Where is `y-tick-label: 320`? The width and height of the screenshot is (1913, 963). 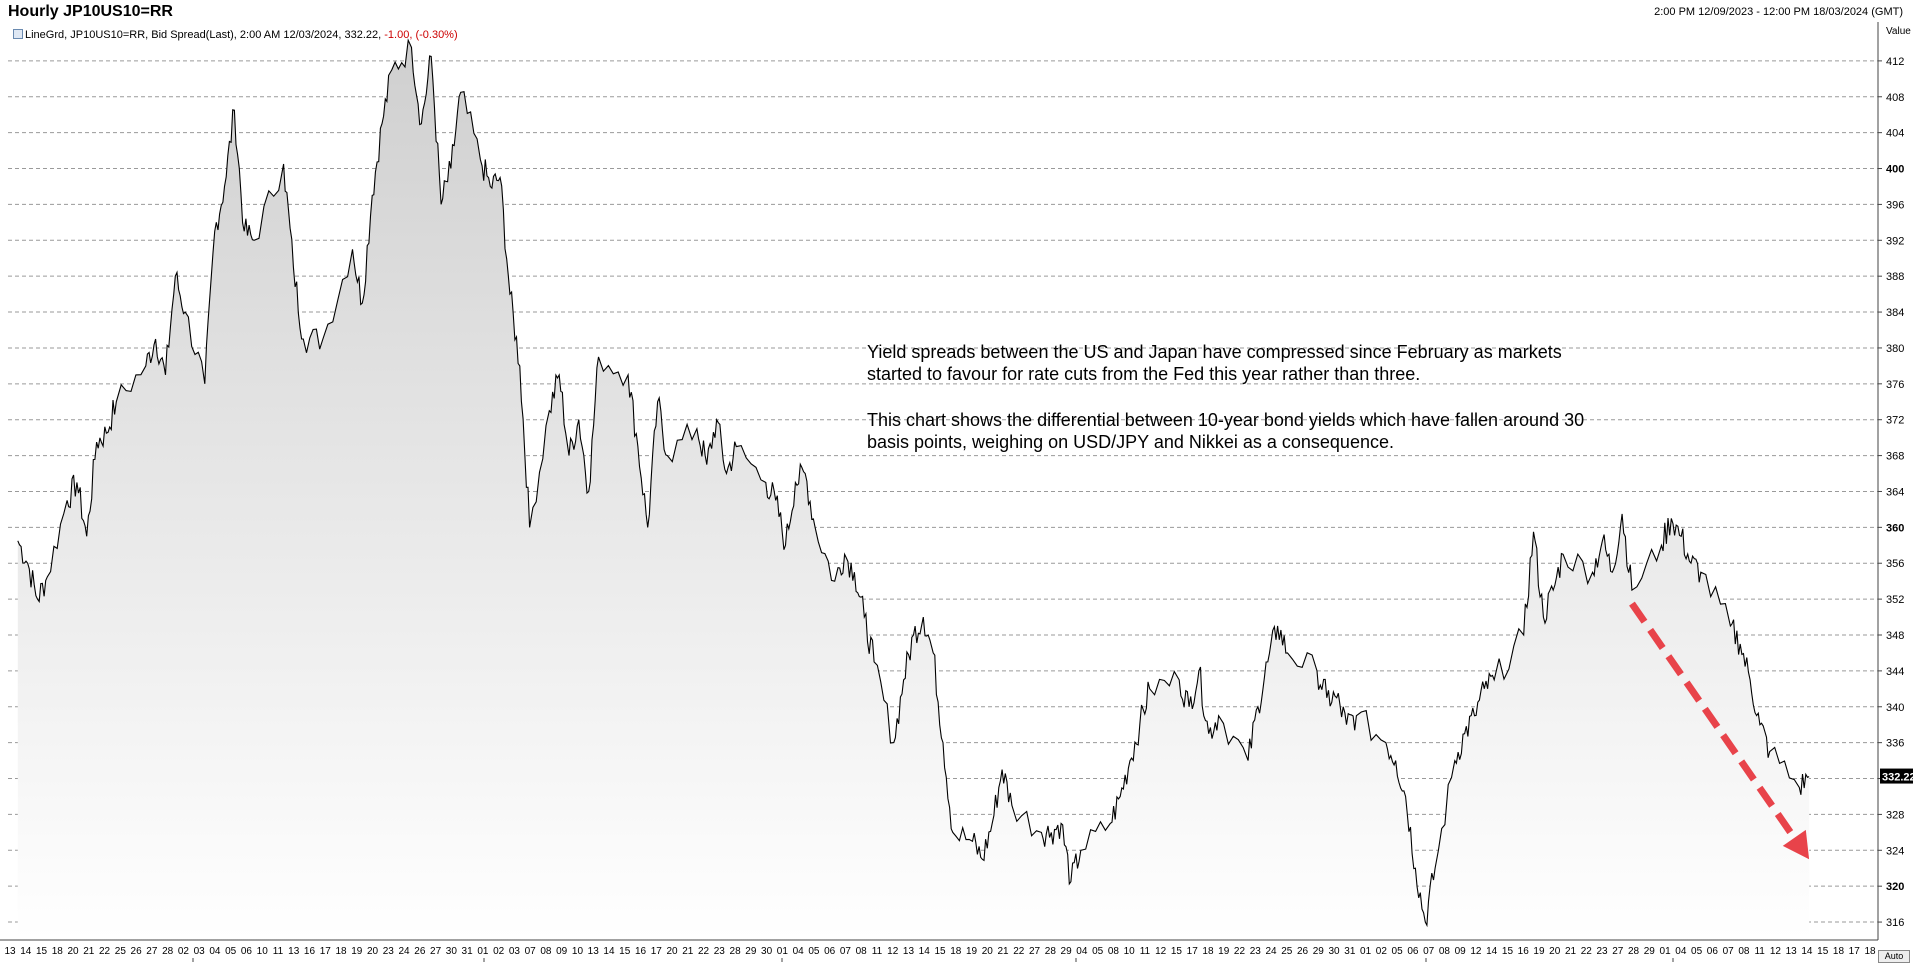 y-tick-label: 320 is located at coordinates (1895, 887).